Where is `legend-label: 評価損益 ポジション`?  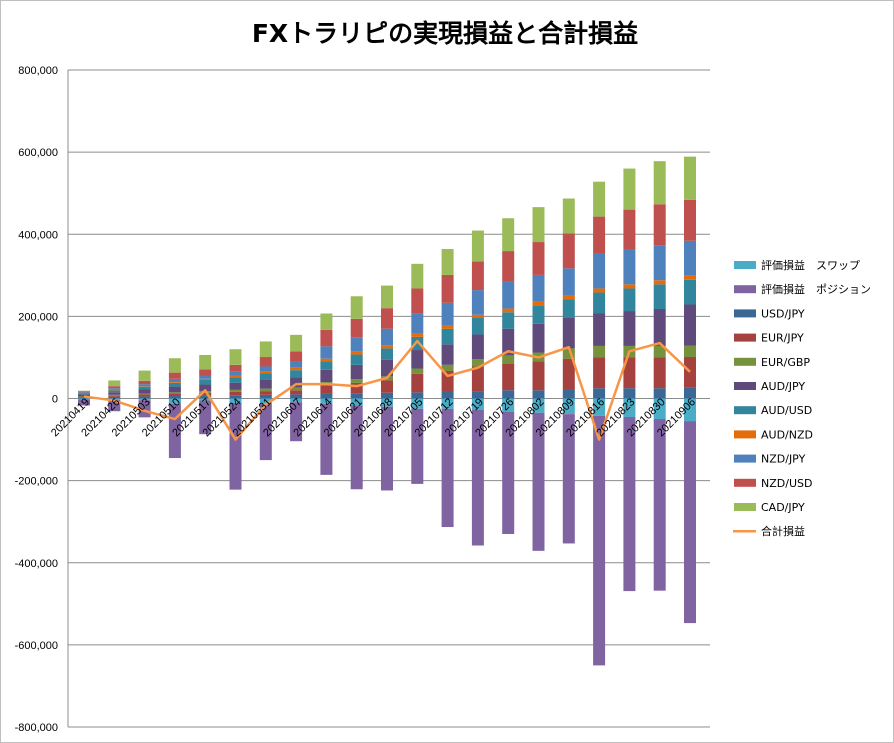 legend-label: 評価損益 ポジション is located at coordinates (816, 289).